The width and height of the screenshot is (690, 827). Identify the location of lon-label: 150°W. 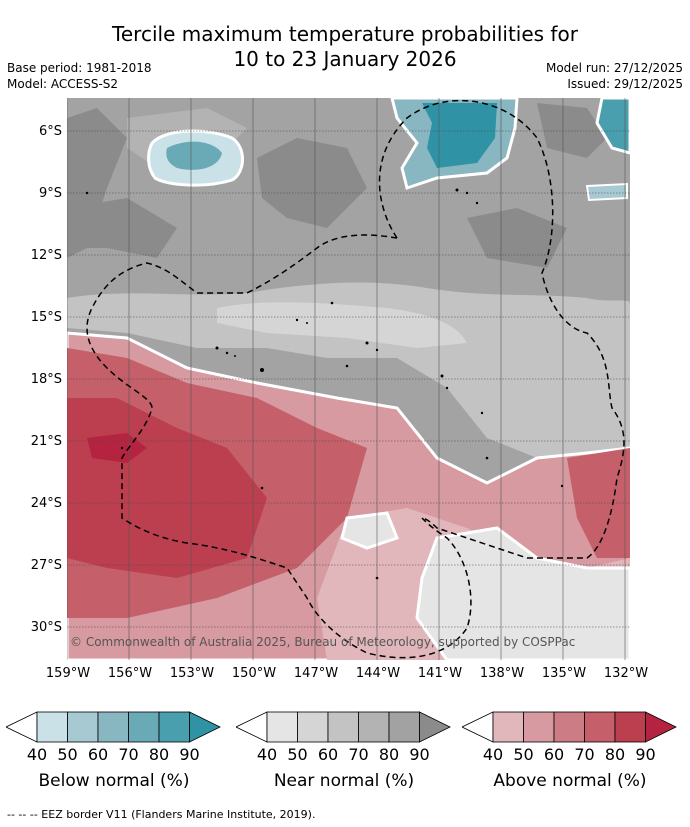
(254, 673).